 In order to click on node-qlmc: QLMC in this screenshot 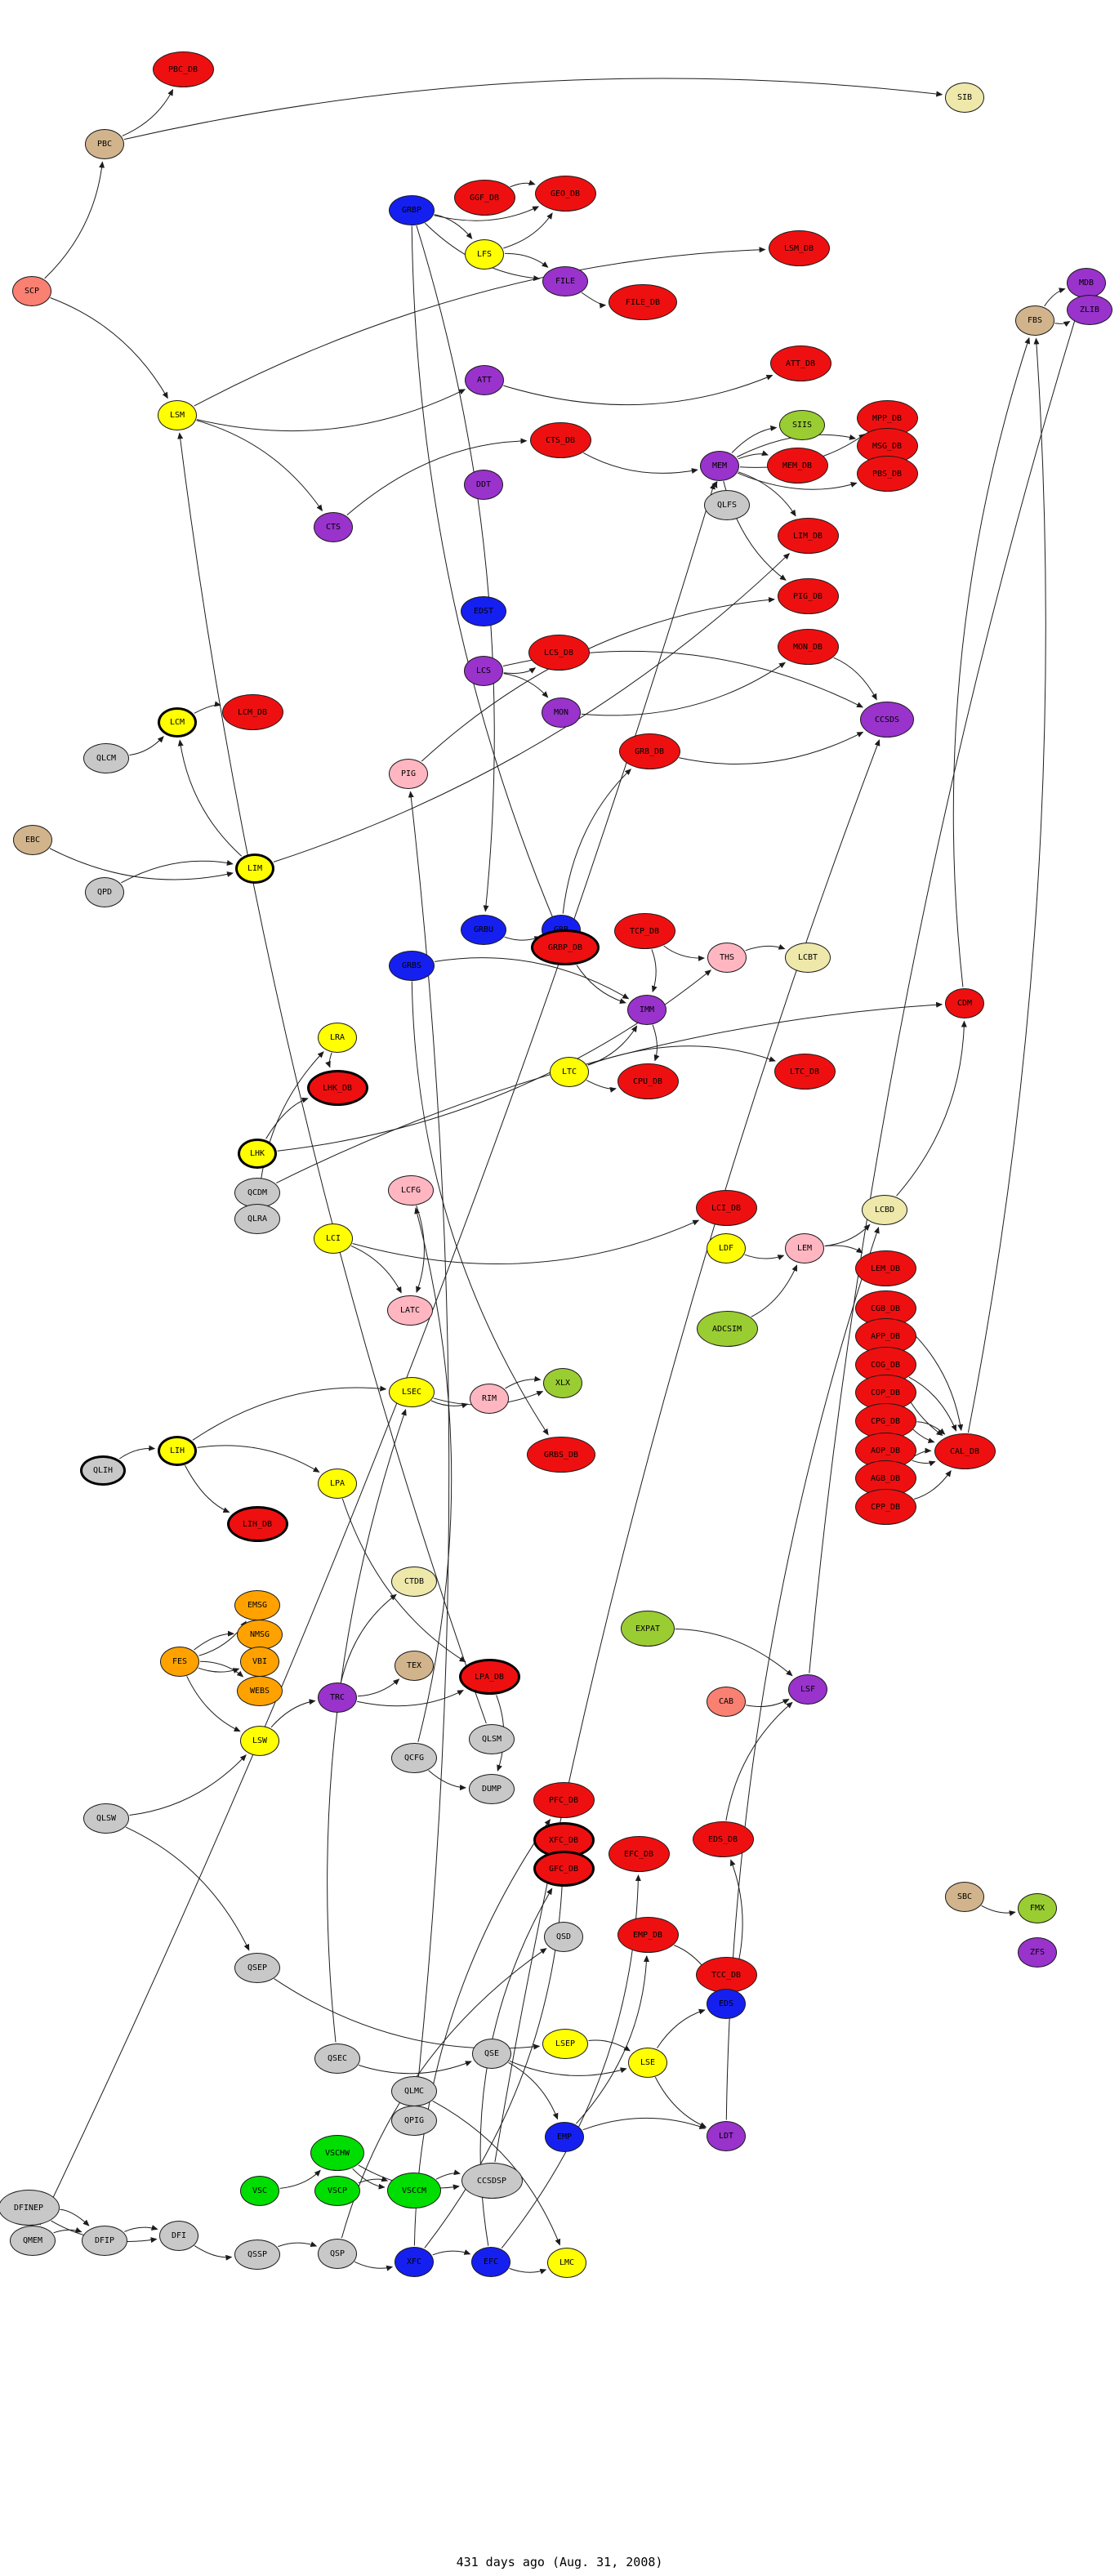, I will do `click(414, 2090)`.